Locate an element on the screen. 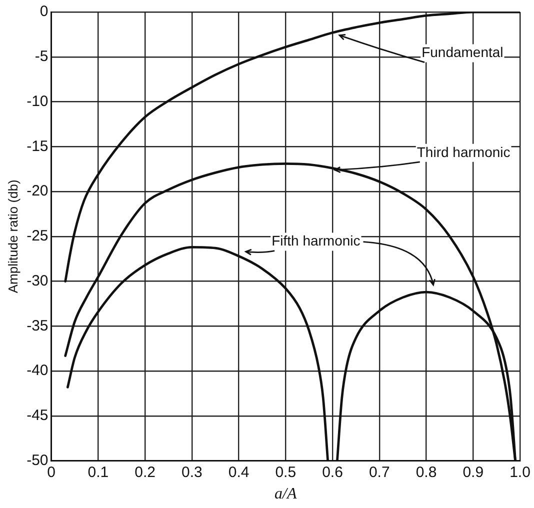  x-tick-label: 0.1 is located at coordinates (98, 472).